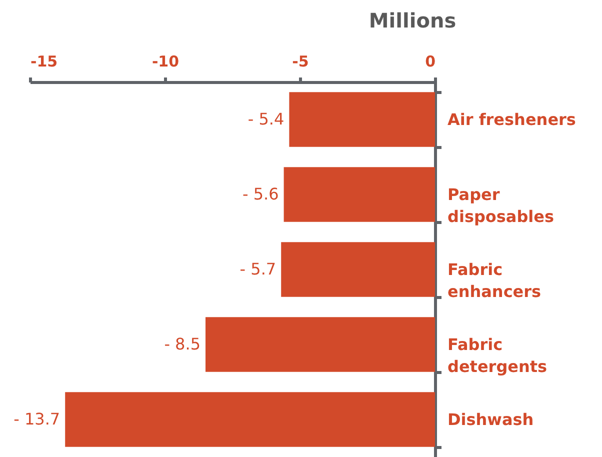  I want to click on data-label: - 13.7, so click(37, 419).